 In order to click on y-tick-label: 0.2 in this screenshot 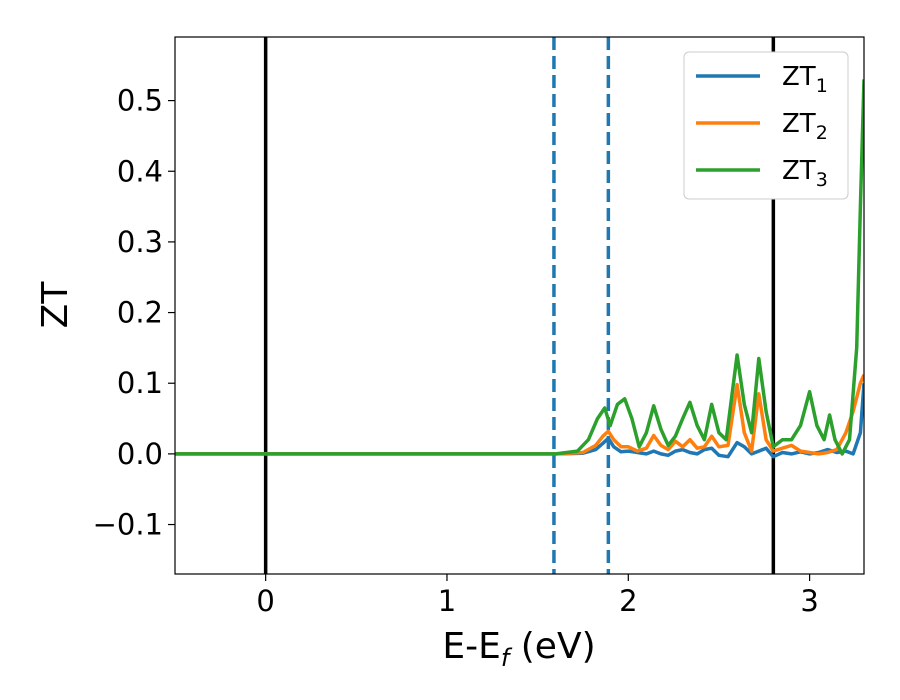, I will do `click(140, 313)`.